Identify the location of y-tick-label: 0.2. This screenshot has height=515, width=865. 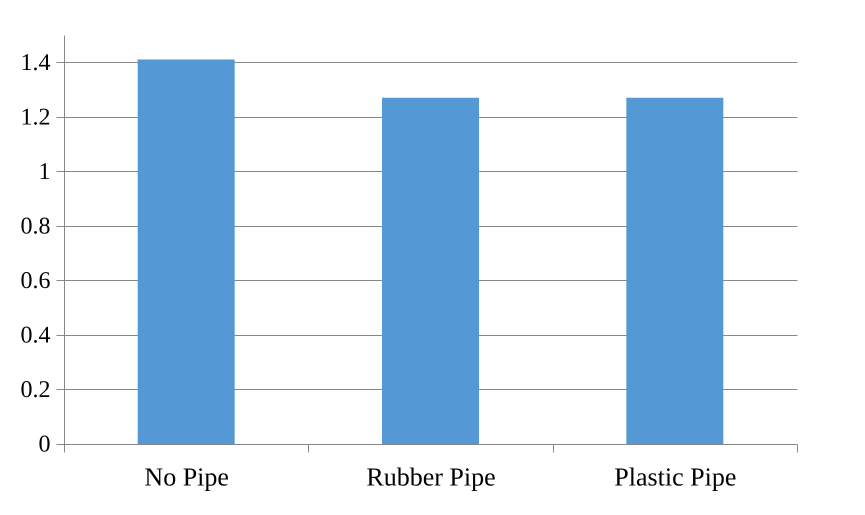
(35, 389).